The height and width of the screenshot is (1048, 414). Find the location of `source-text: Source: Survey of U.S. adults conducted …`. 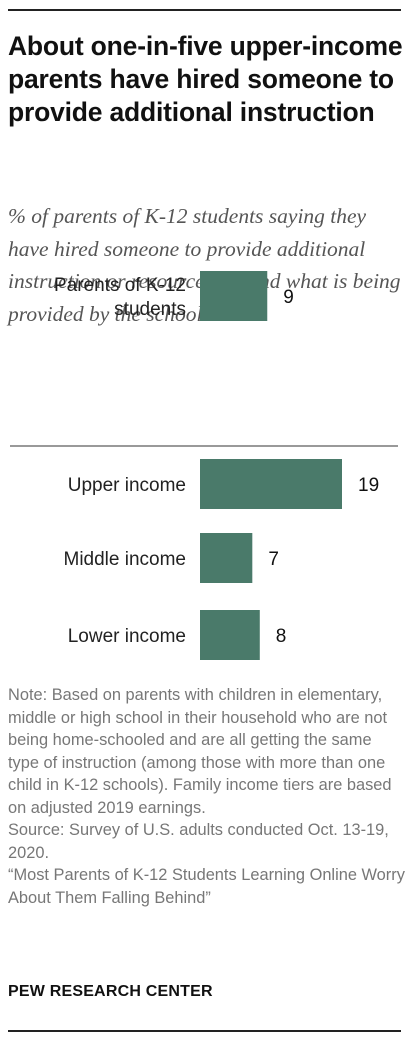

source-text: Source: Survey of U.S. adults conducted … is located at coordinates (198, 841).